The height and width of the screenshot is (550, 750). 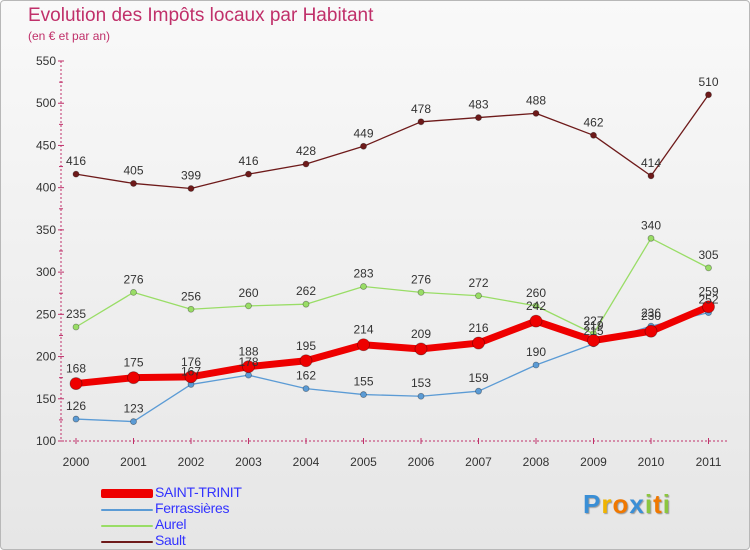 I want to click on y-tick-label: 250, so click(x=46, y=314).